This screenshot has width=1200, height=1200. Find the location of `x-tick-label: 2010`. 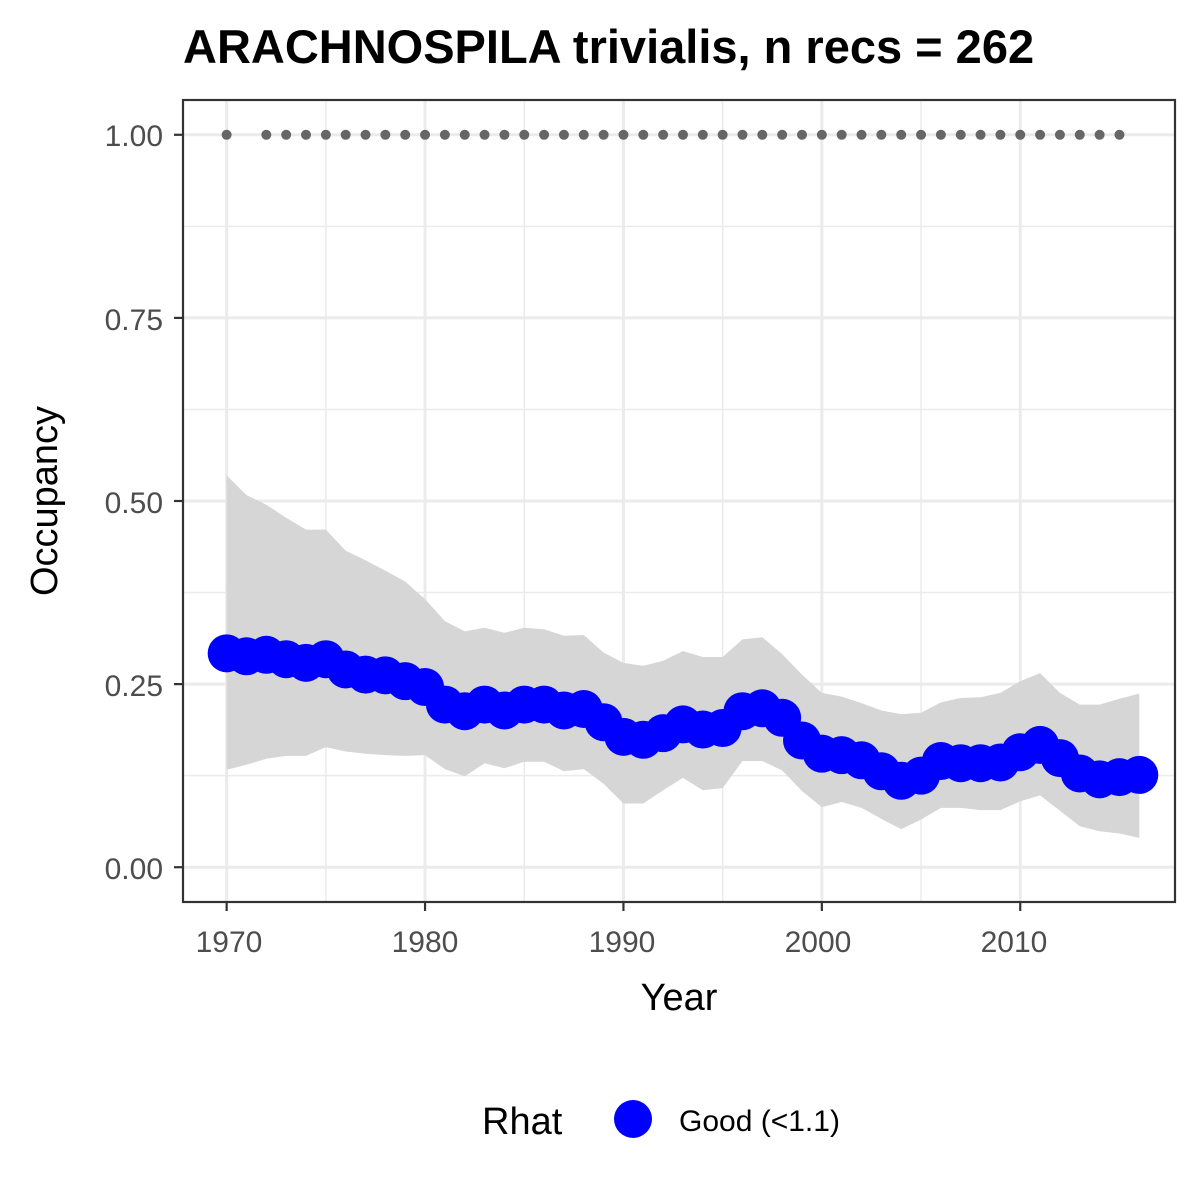

x-tick-label: 2010 is located at coordinates (1014, 942).